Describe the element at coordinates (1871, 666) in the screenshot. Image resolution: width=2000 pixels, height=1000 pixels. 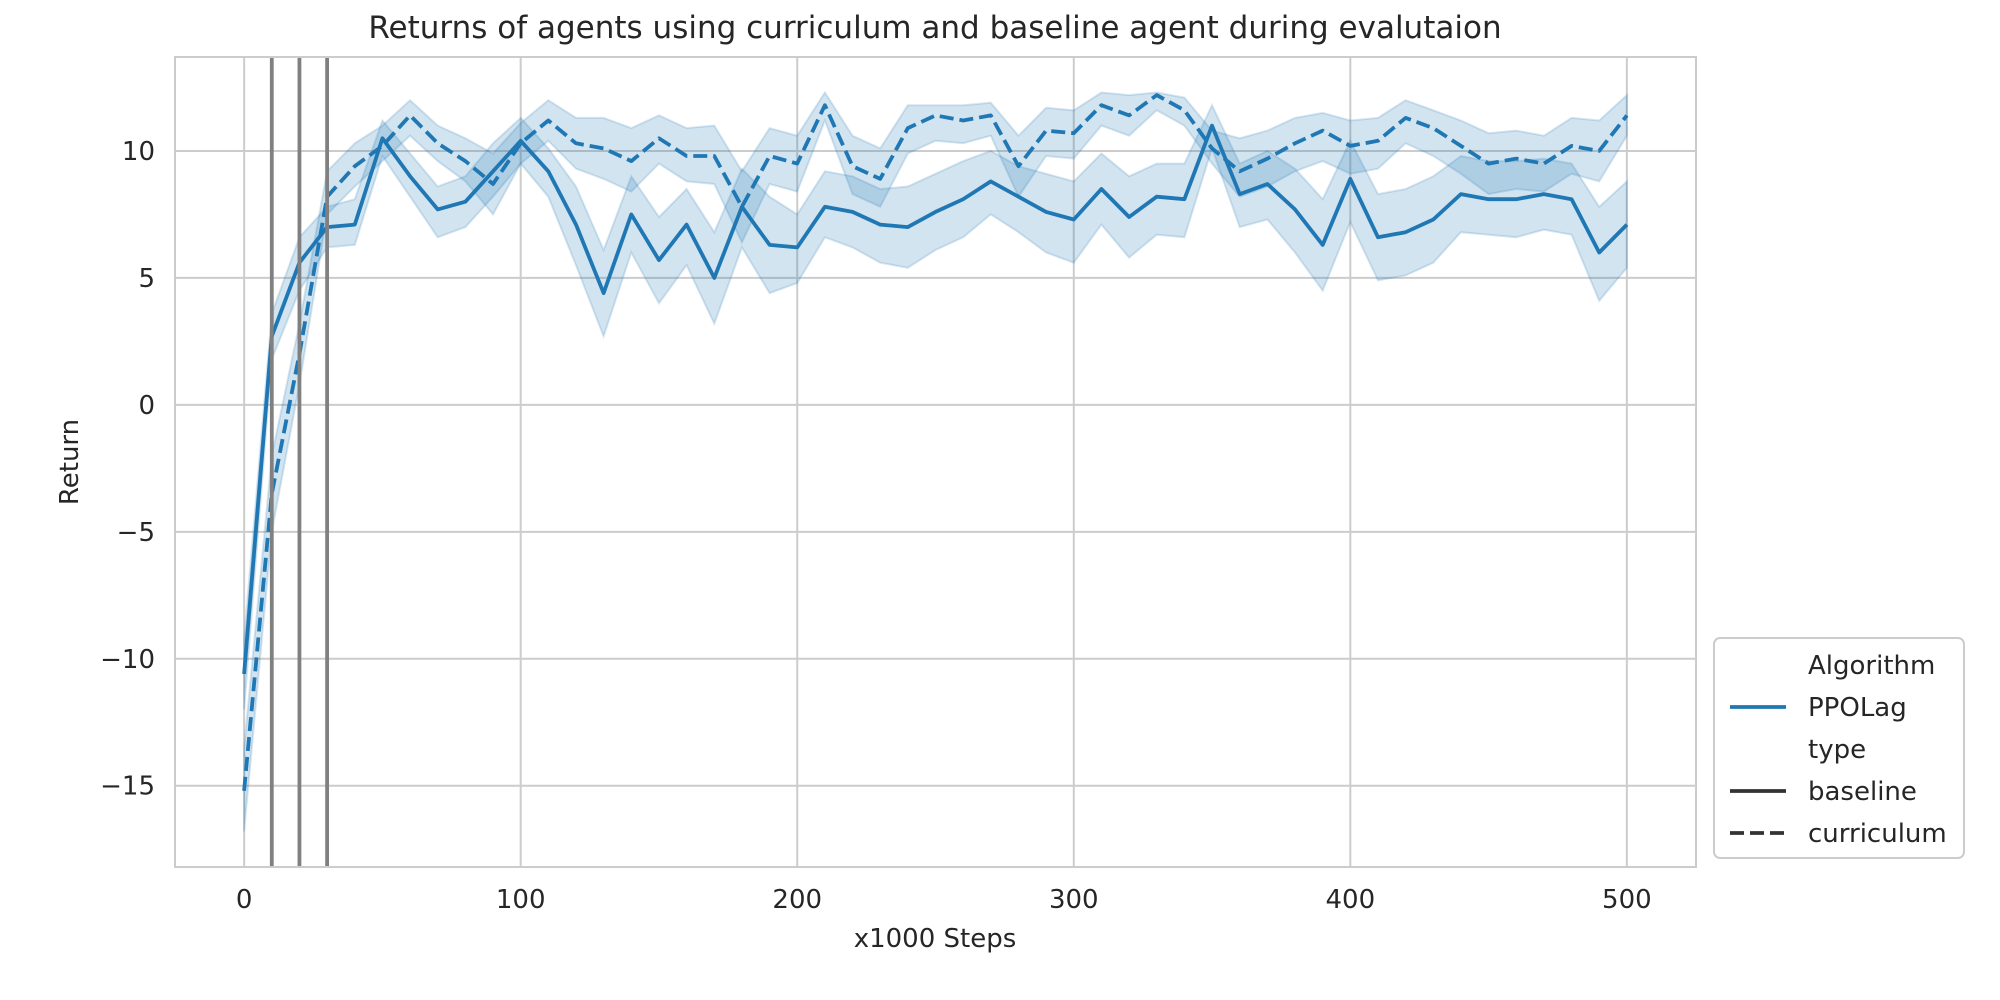
I see `legend-header: Algorithm` at that location.